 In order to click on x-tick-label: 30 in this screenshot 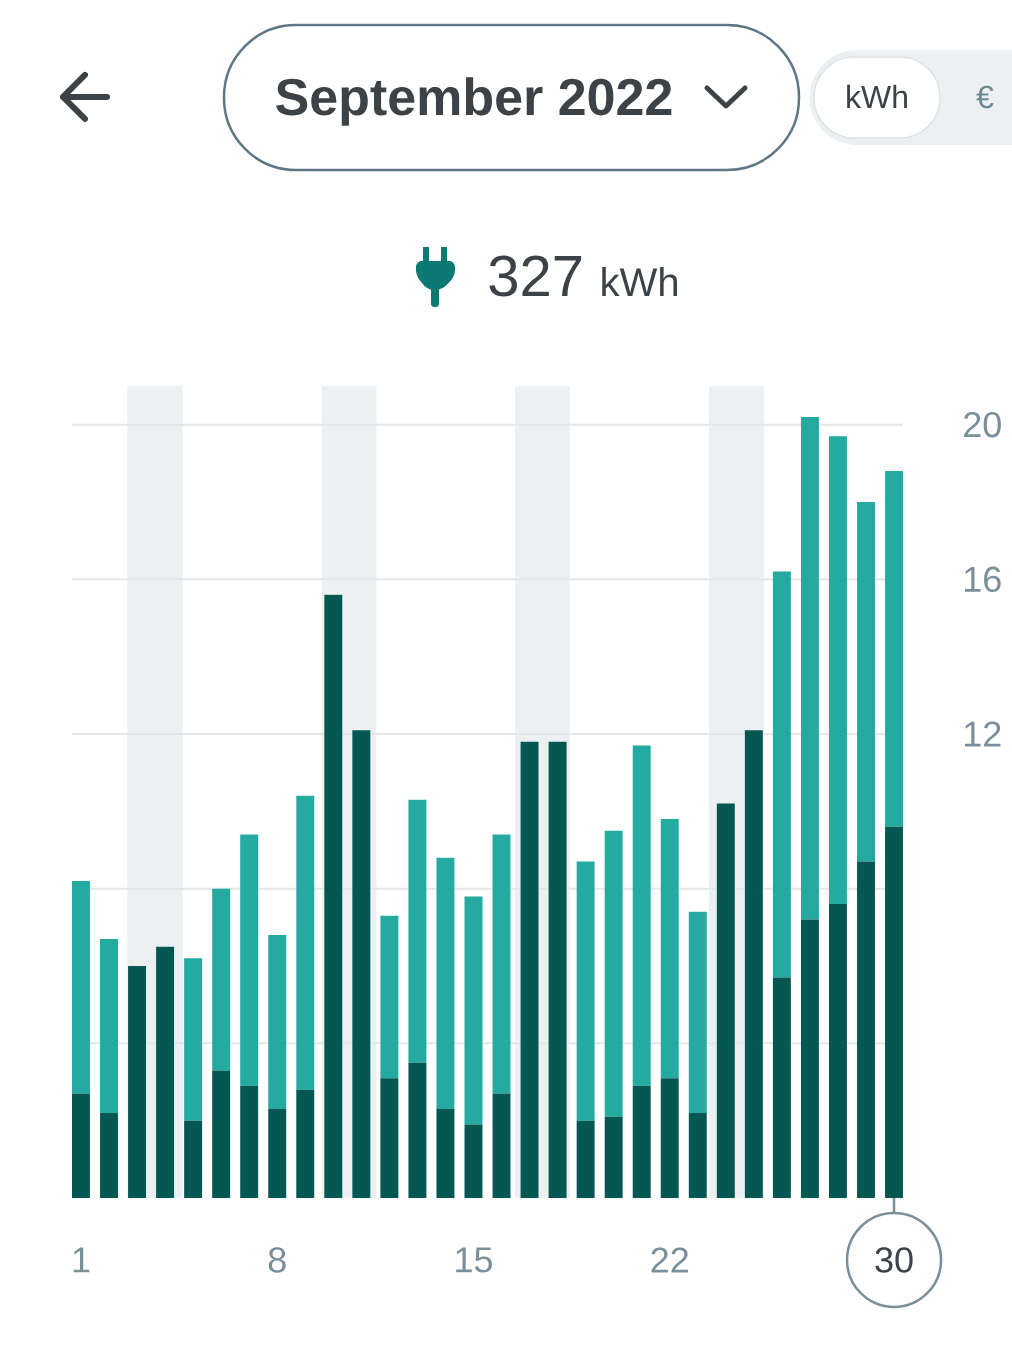, I will do `click(894, 1260)`.